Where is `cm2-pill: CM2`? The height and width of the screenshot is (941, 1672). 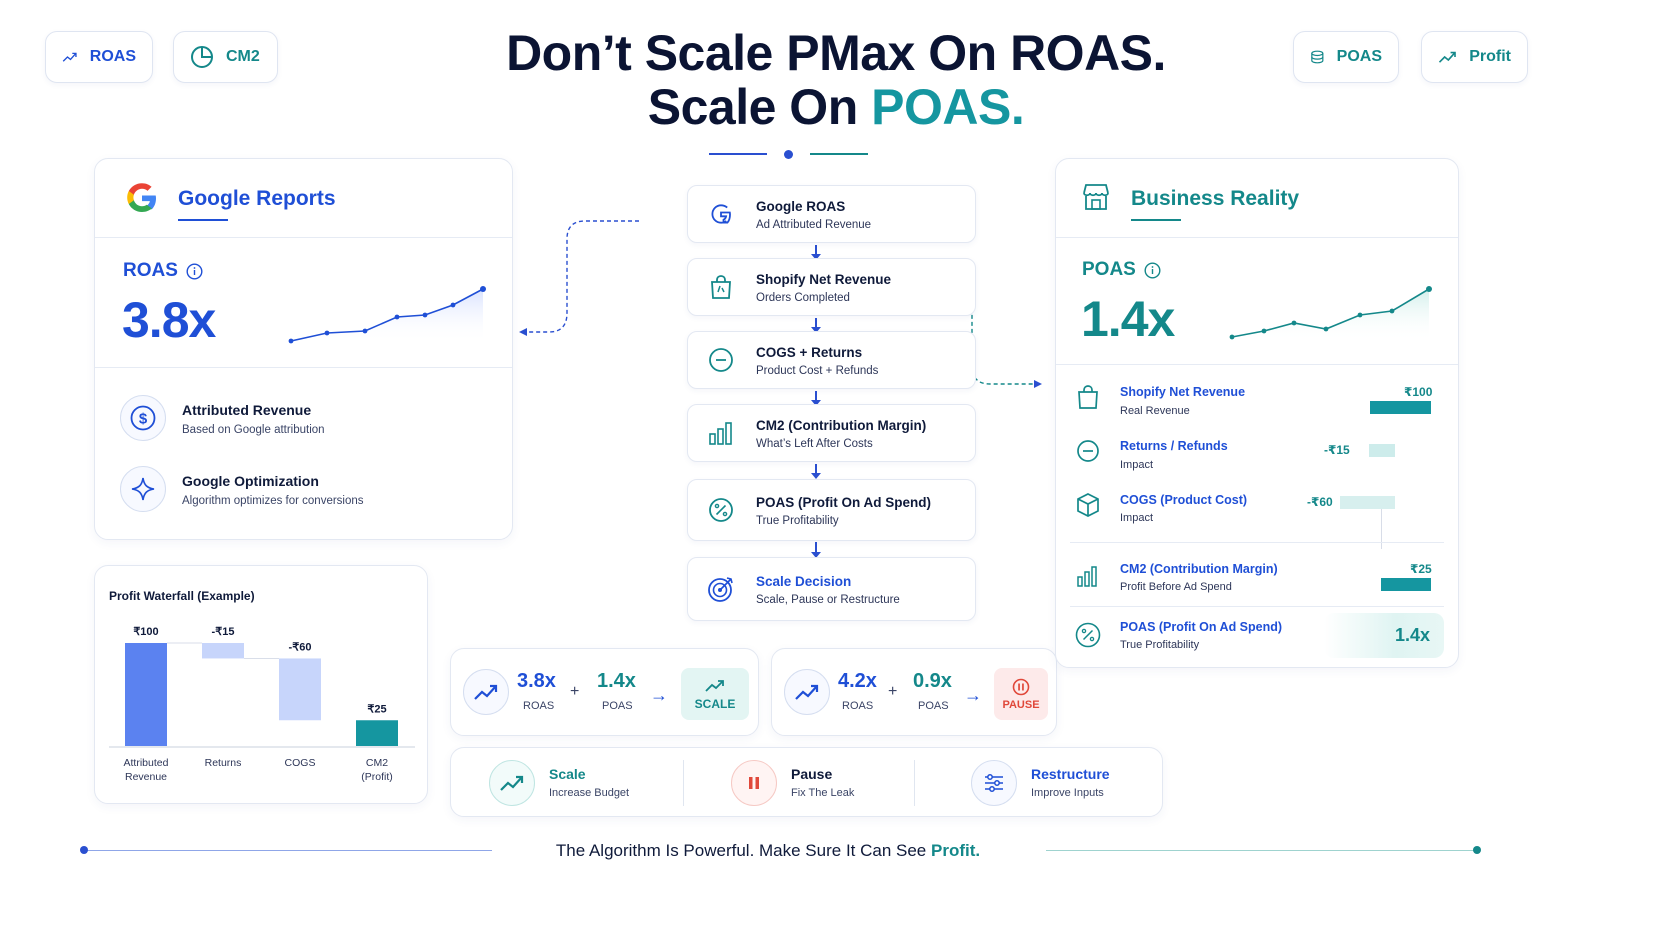
cm2-pill: CM2 is located at coordinates (225, 57).